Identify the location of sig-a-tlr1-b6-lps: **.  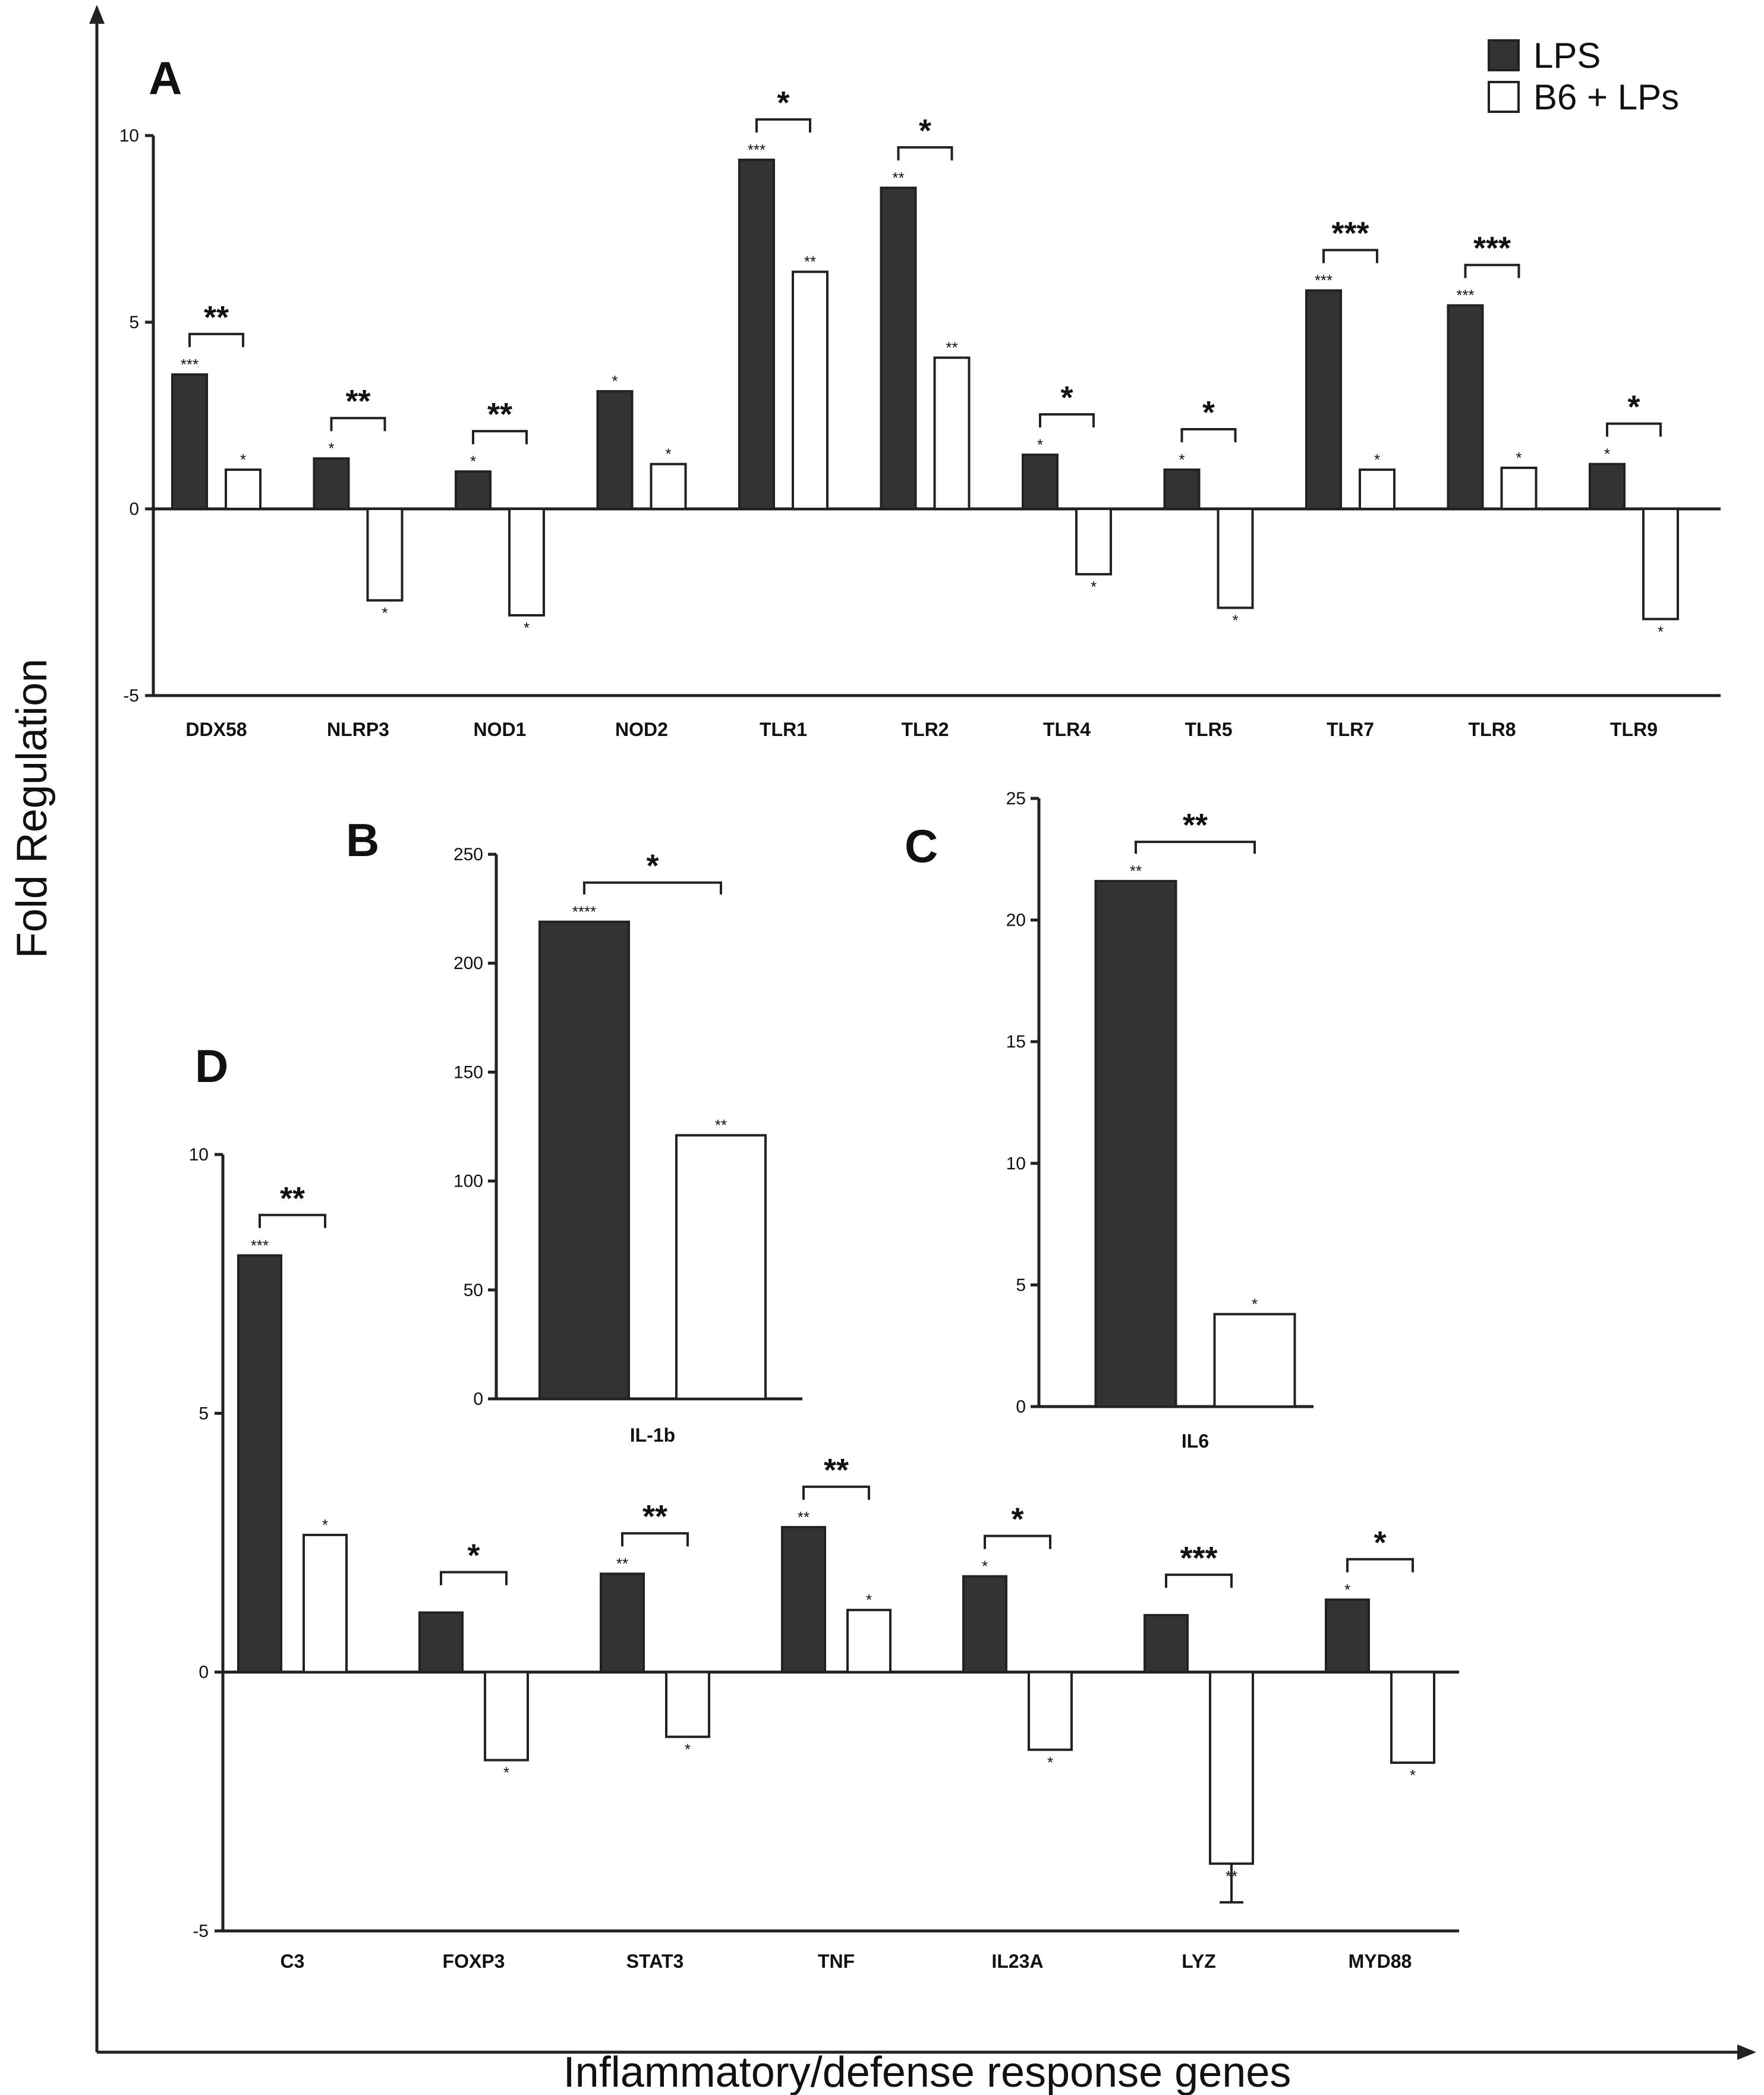
(810, 261).